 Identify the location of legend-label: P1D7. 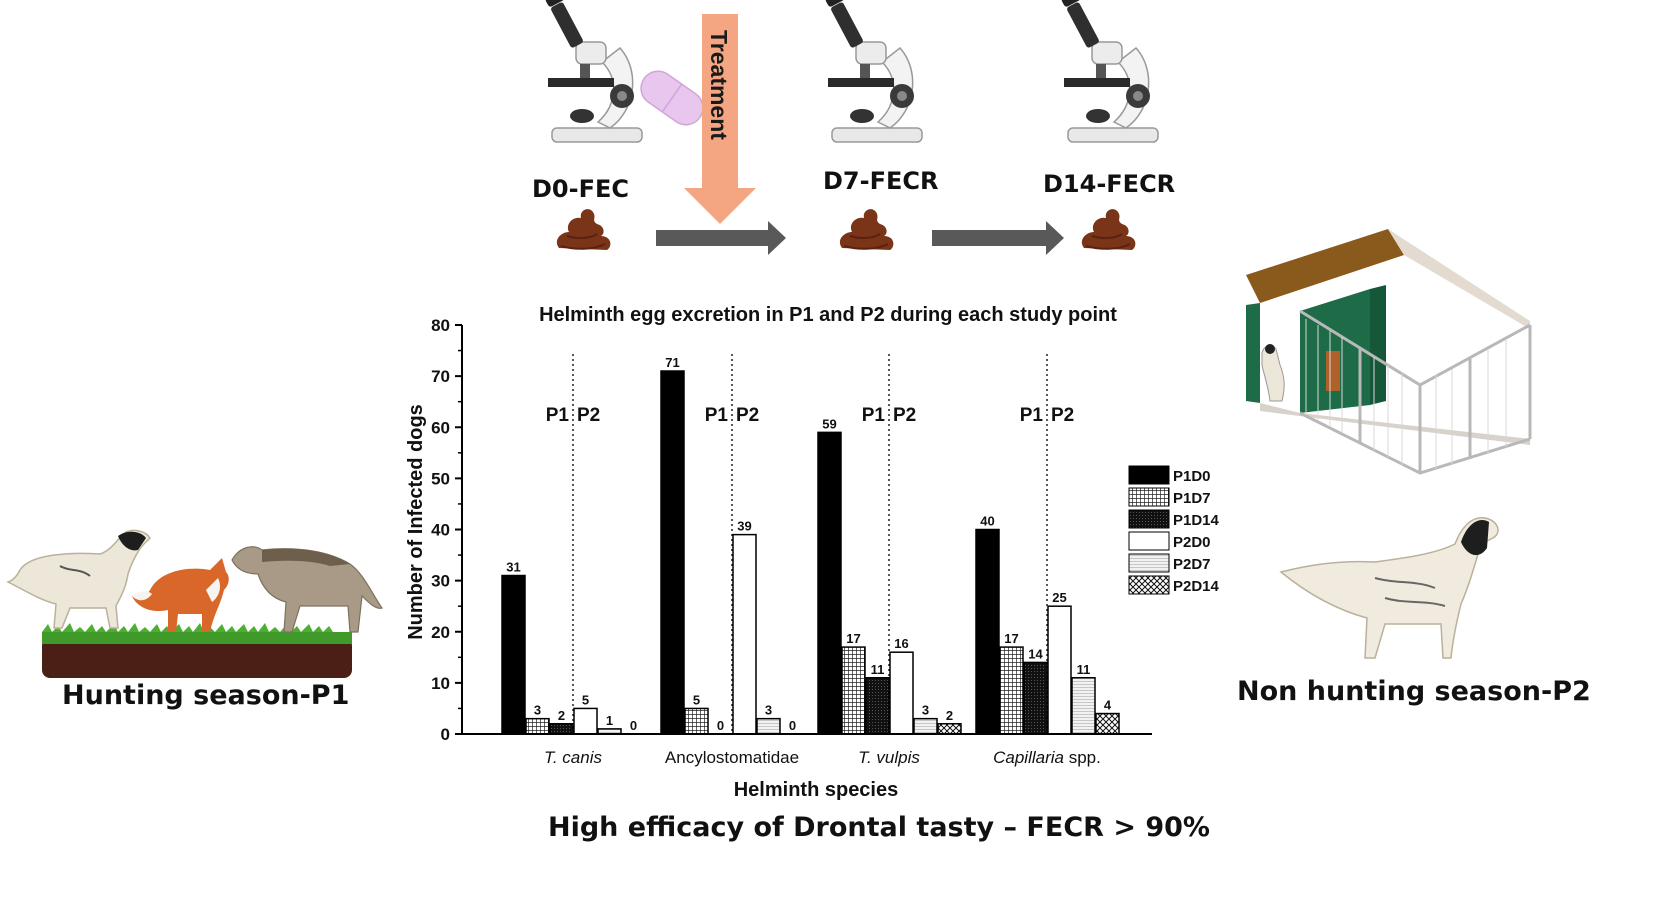
(1192, 498).